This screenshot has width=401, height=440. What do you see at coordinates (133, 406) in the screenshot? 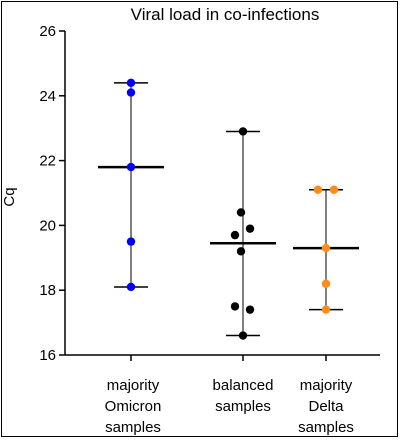
I see `x-tick-label: Omicron` at bounding box center [133, 406].